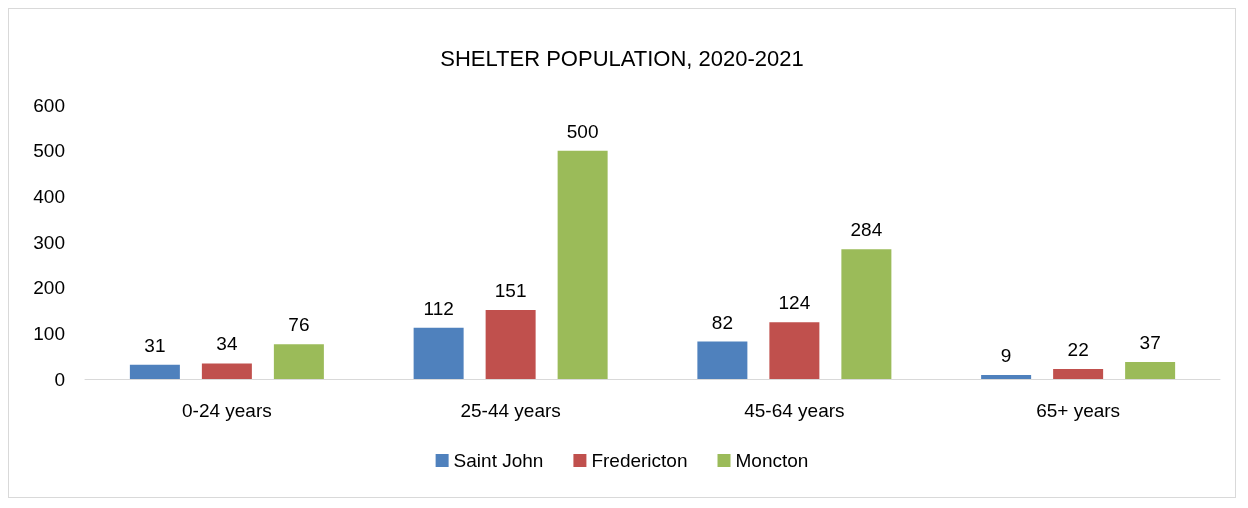 The image size is (1248, 508). What do you see at coordinates (510, 291) in the screenshot?
I see `data-label: 151` at bounding box center [510, 291].